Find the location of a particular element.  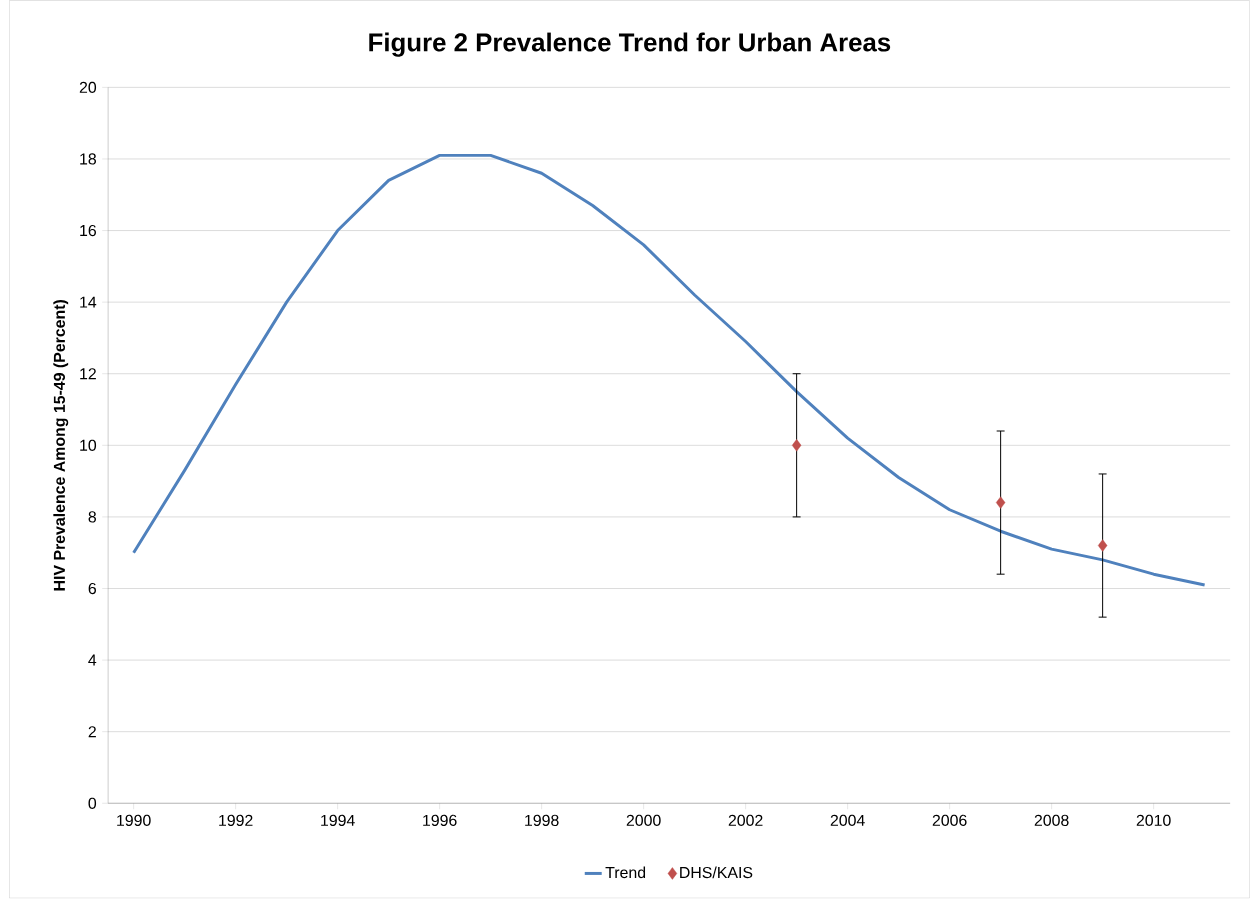

x-tick-label: 2010 is located at coordinates (1153, 820).